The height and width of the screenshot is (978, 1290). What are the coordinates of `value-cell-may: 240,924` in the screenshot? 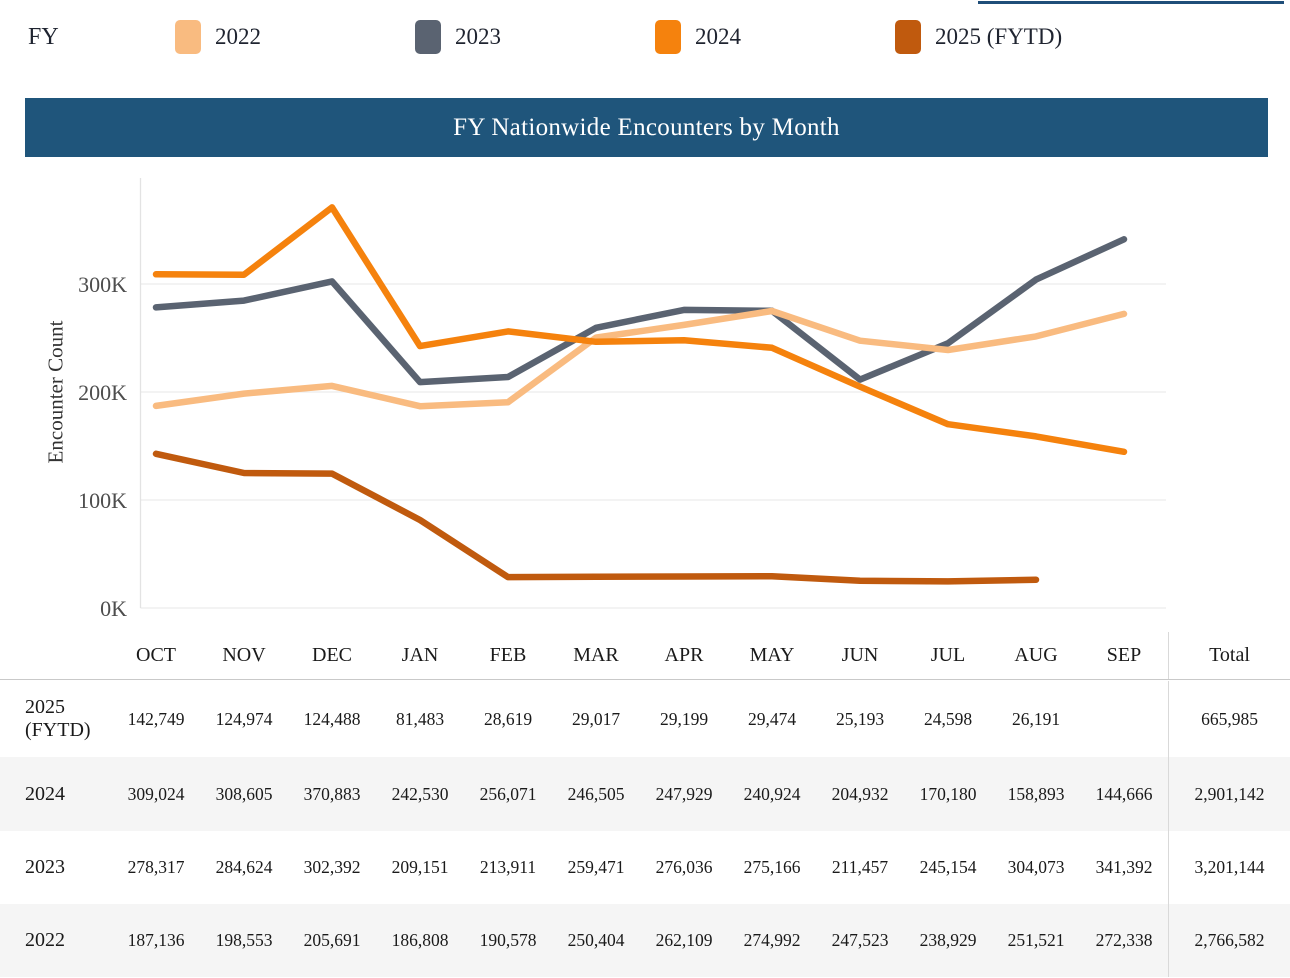 It's located at (772, 793).